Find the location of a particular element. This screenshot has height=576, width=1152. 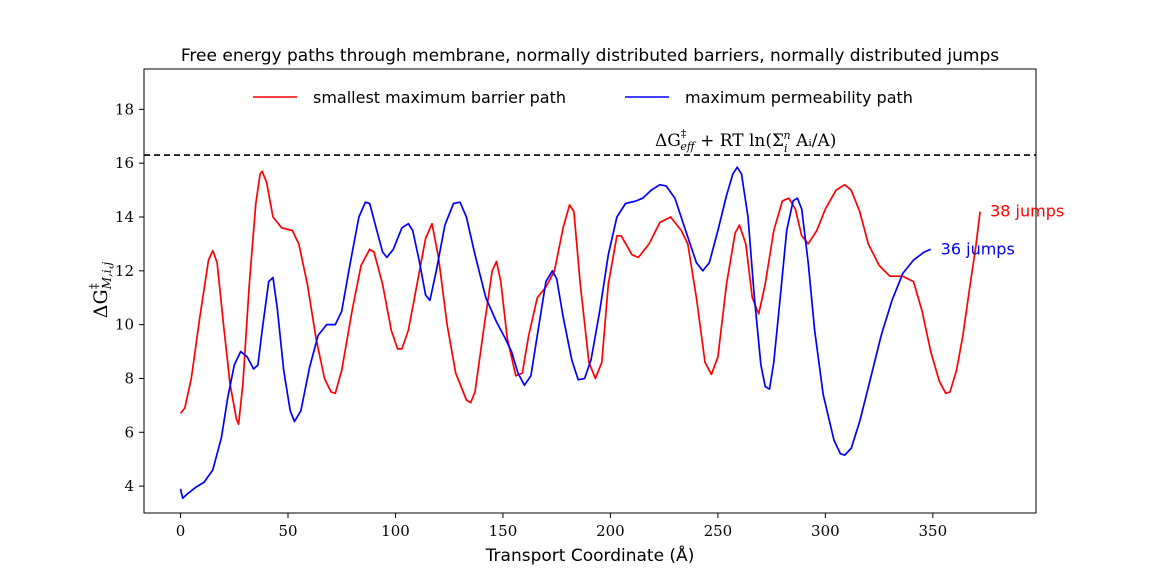

x-tick-label: 50 is located at coordinates (287, 531).